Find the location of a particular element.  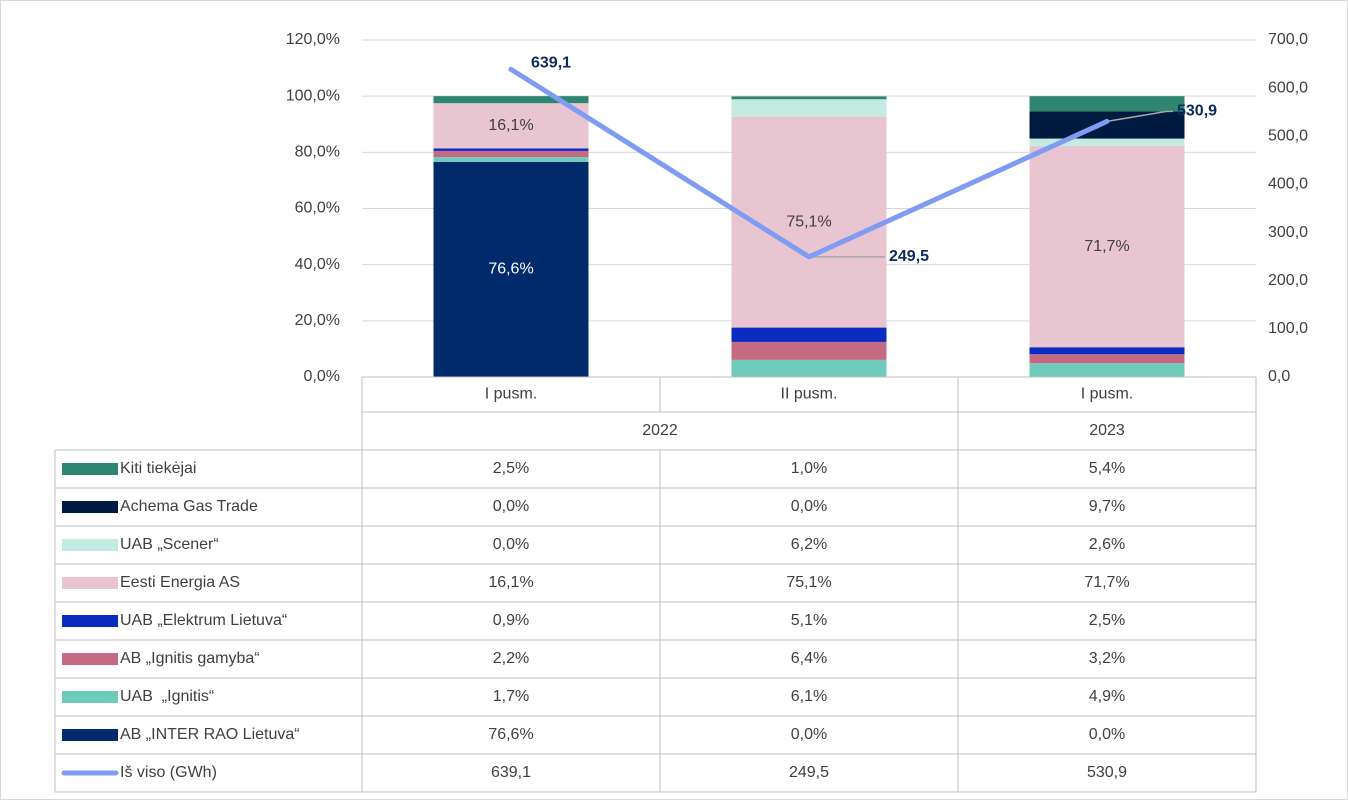

data-label: 75,1% is located at coordinates (808, 221).